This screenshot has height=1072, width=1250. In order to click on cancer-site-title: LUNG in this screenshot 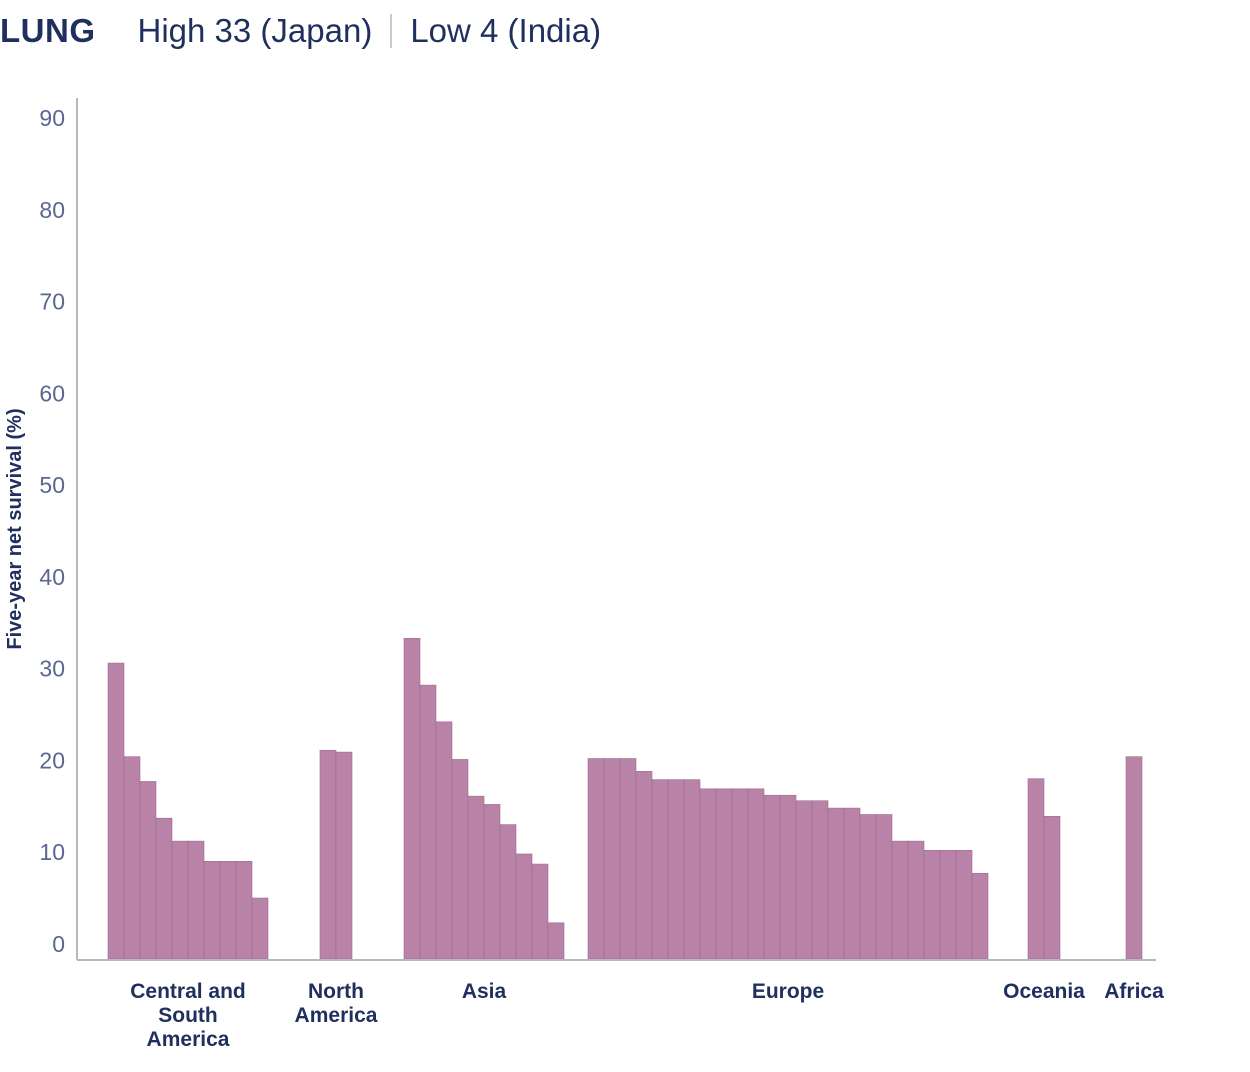, I will do `click(48, 30)`.